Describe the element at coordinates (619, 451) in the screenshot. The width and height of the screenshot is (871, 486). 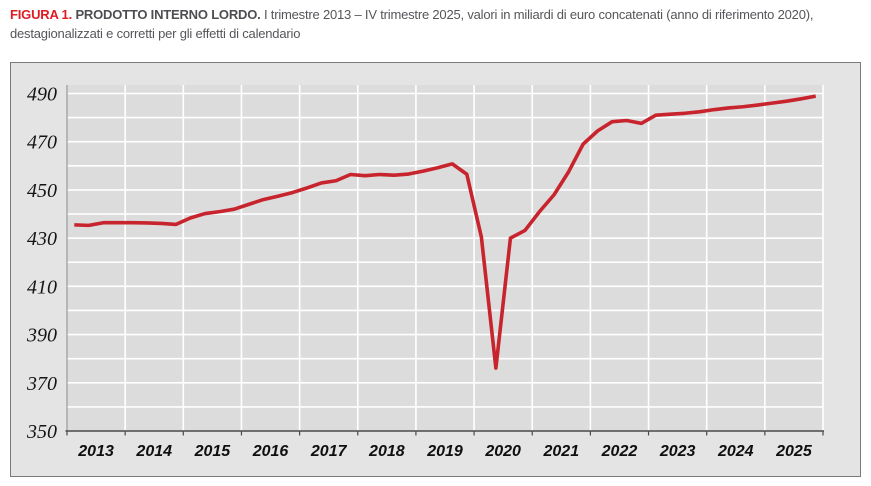
I see `x-axis-label: 2022` at that location.